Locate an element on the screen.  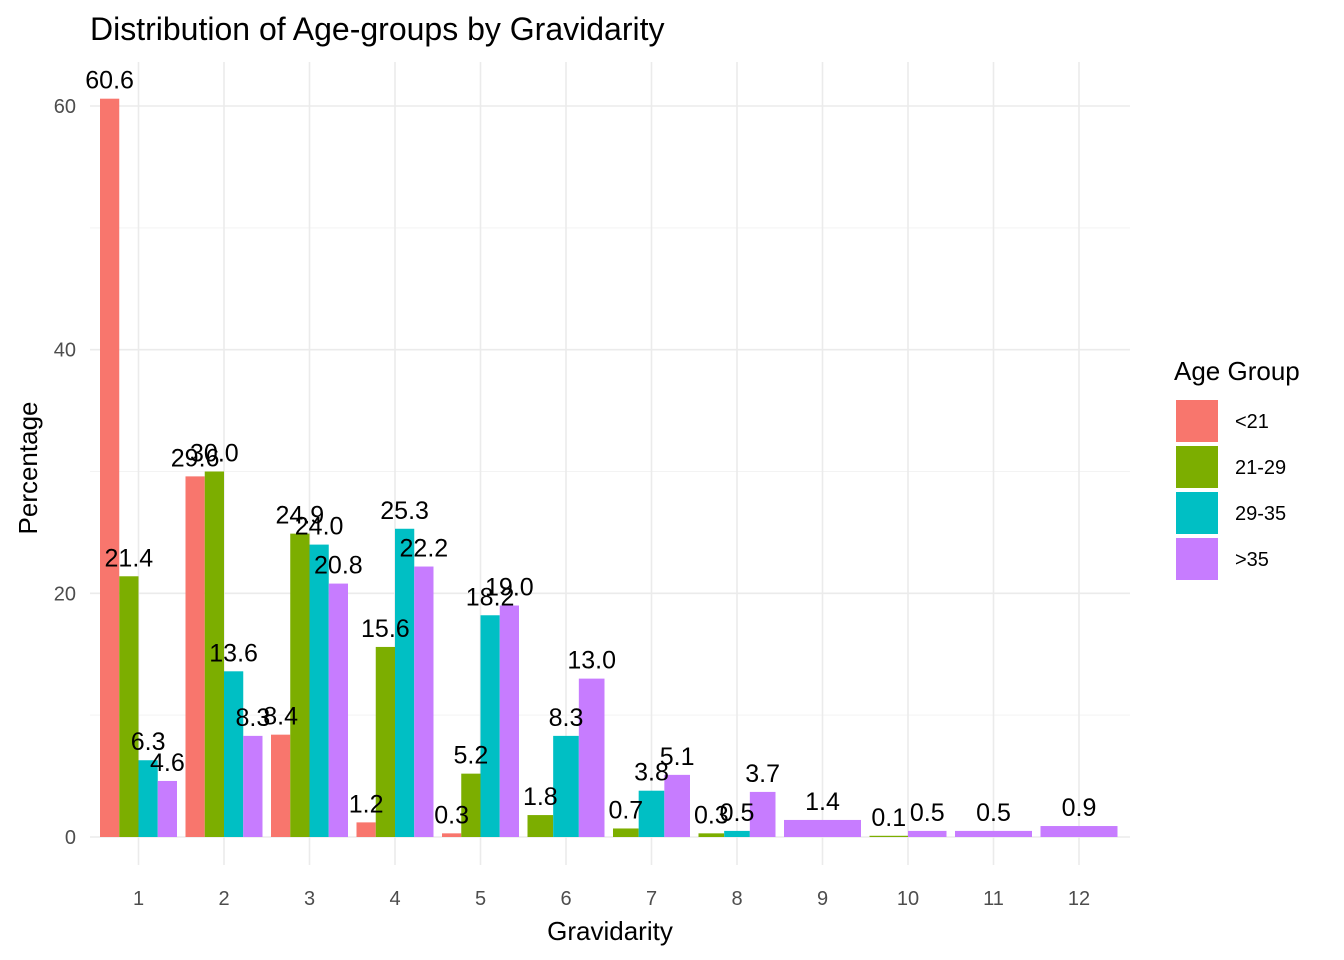
legend-label: >35 is located at coordinates (1252, 560).